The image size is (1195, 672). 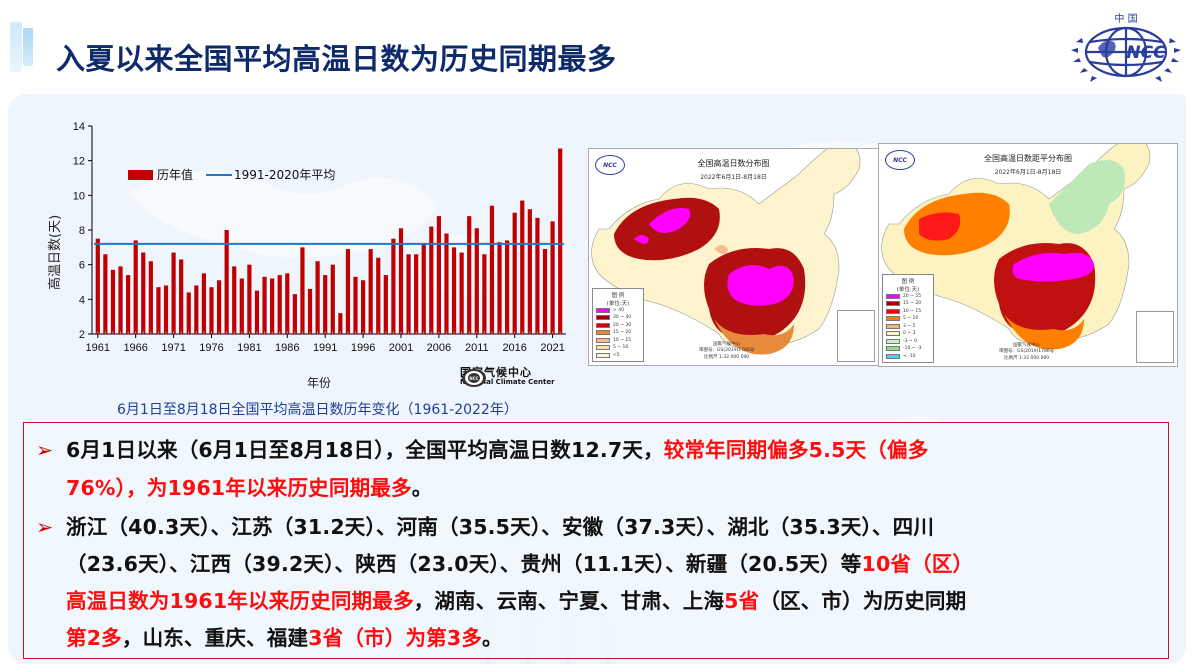 I want to click on legend-item: 20 ~ 55, so click(x=908, y=297).